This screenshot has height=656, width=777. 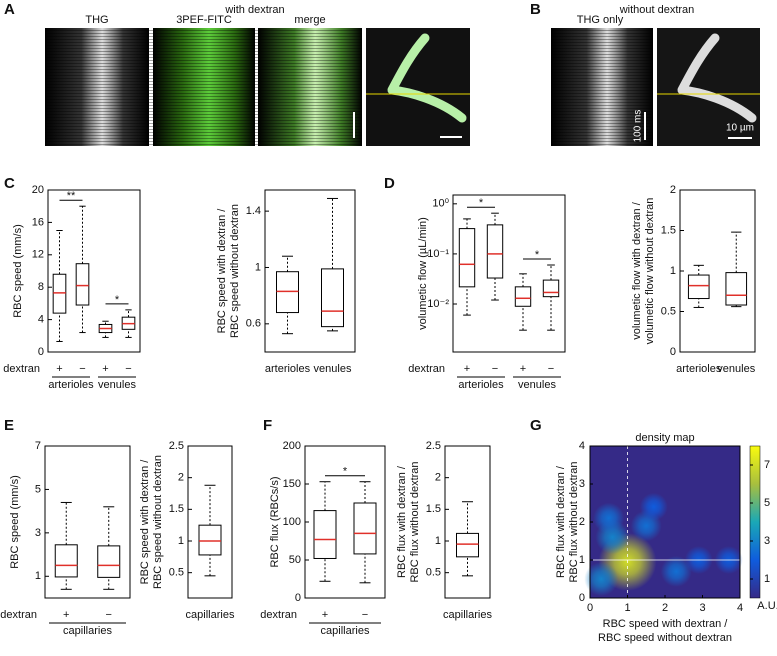 I want to click on y-axis-label: RBC speed (mm/s), so click(x=15, y=522).